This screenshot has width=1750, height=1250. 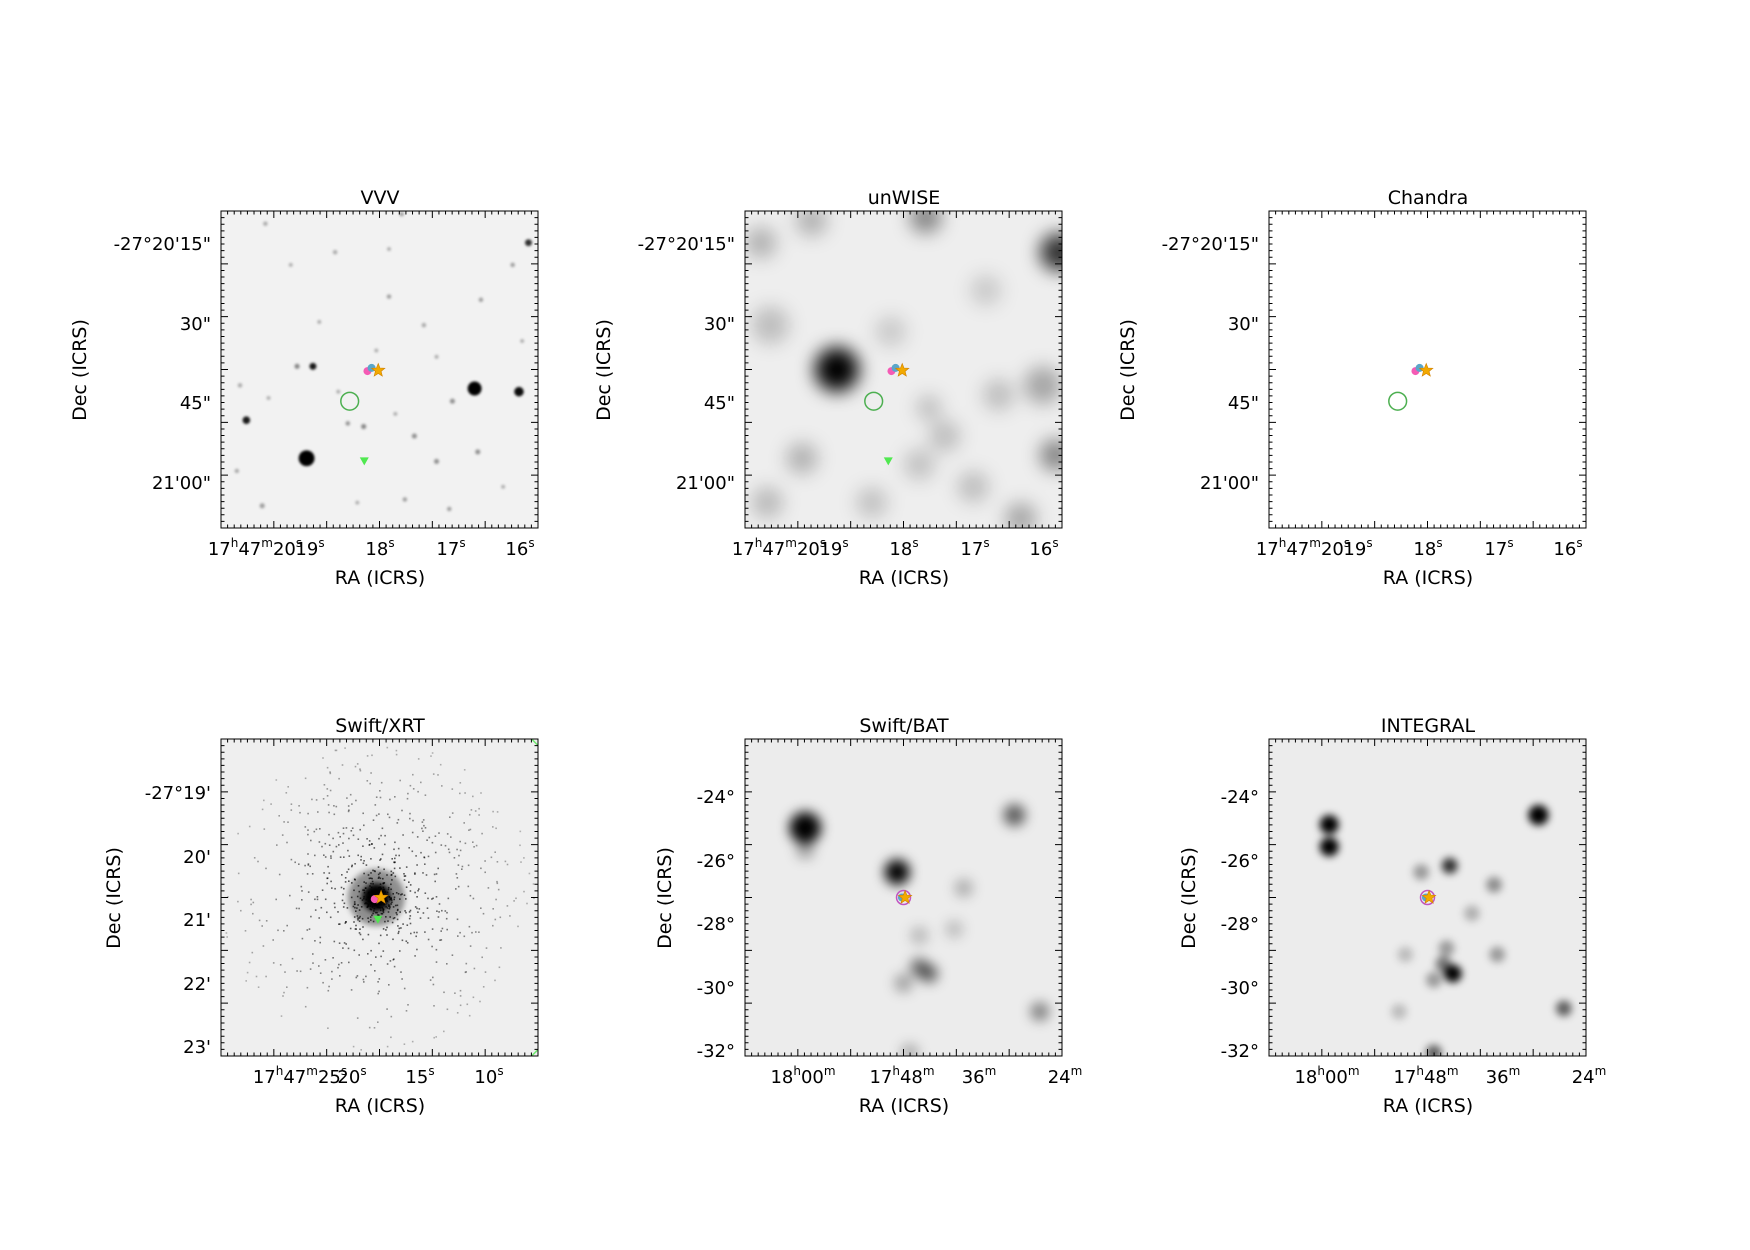 What do you see at coordinates (1428, 726) in the screenshot?
I see `panel-title: INTEGRAL` at bounding box center [1428, 726].